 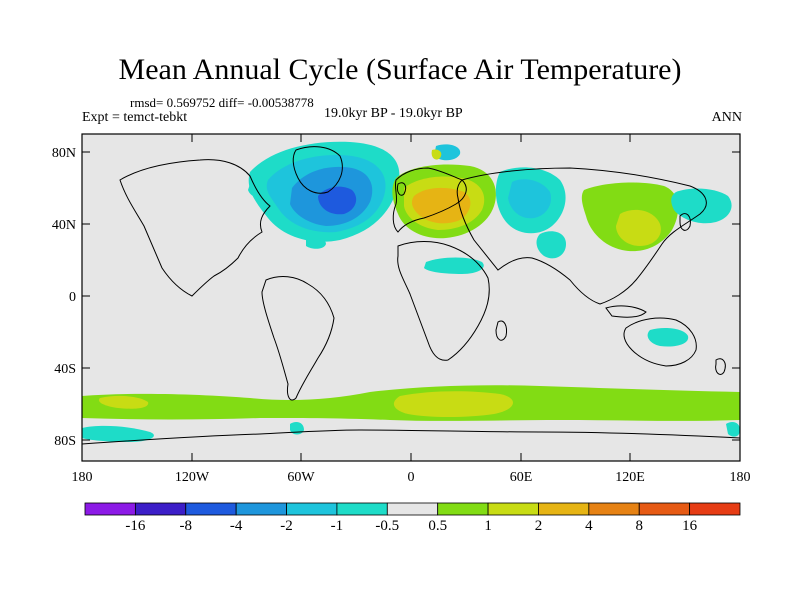 I want to click on colorbar-label: -2, so click(x=286, y=526).